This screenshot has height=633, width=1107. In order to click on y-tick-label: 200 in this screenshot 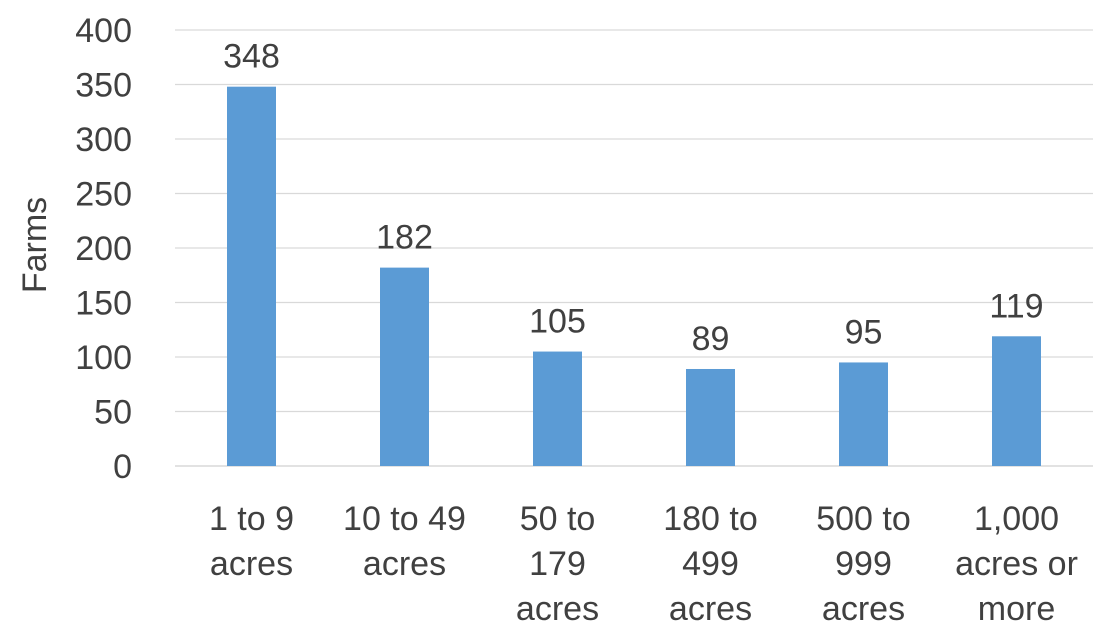, I will do `click(103, 249)`.